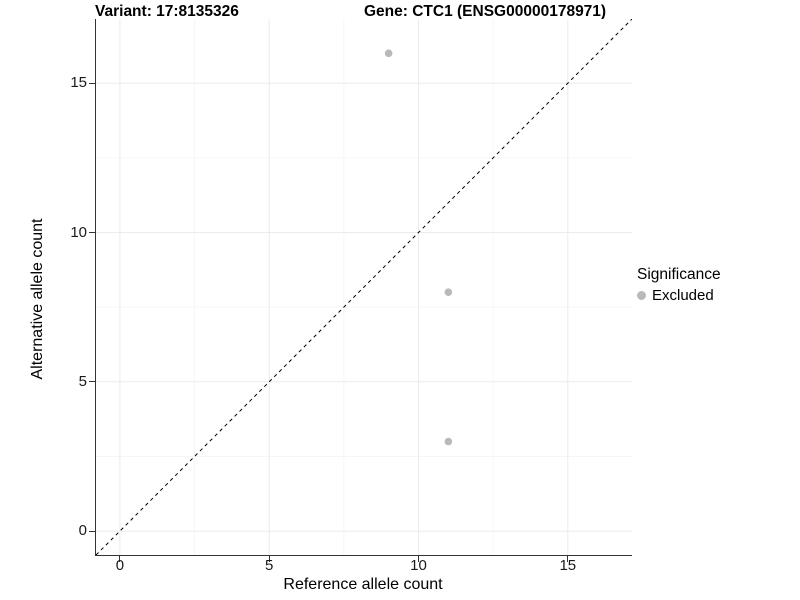  What do you see at coordinates (418, 565) in the screenshot?
I see `x-tick-label: 10` at bounding box center [418, 565].